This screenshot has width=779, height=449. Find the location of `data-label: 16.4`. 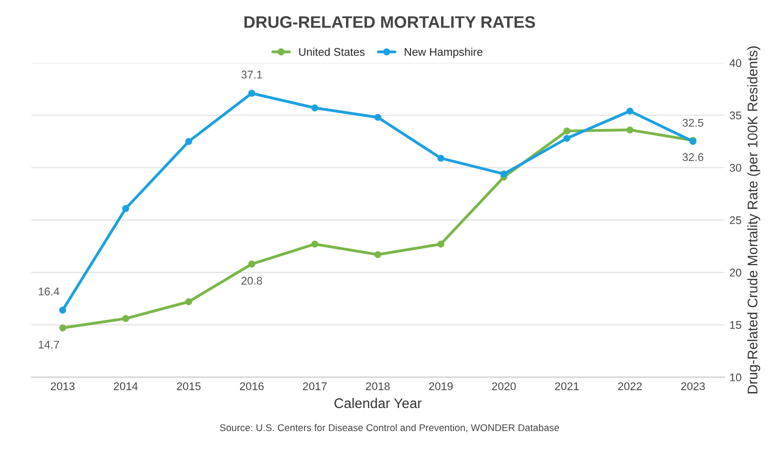

data-label: 16.4 is located at coordinates (49, 292).